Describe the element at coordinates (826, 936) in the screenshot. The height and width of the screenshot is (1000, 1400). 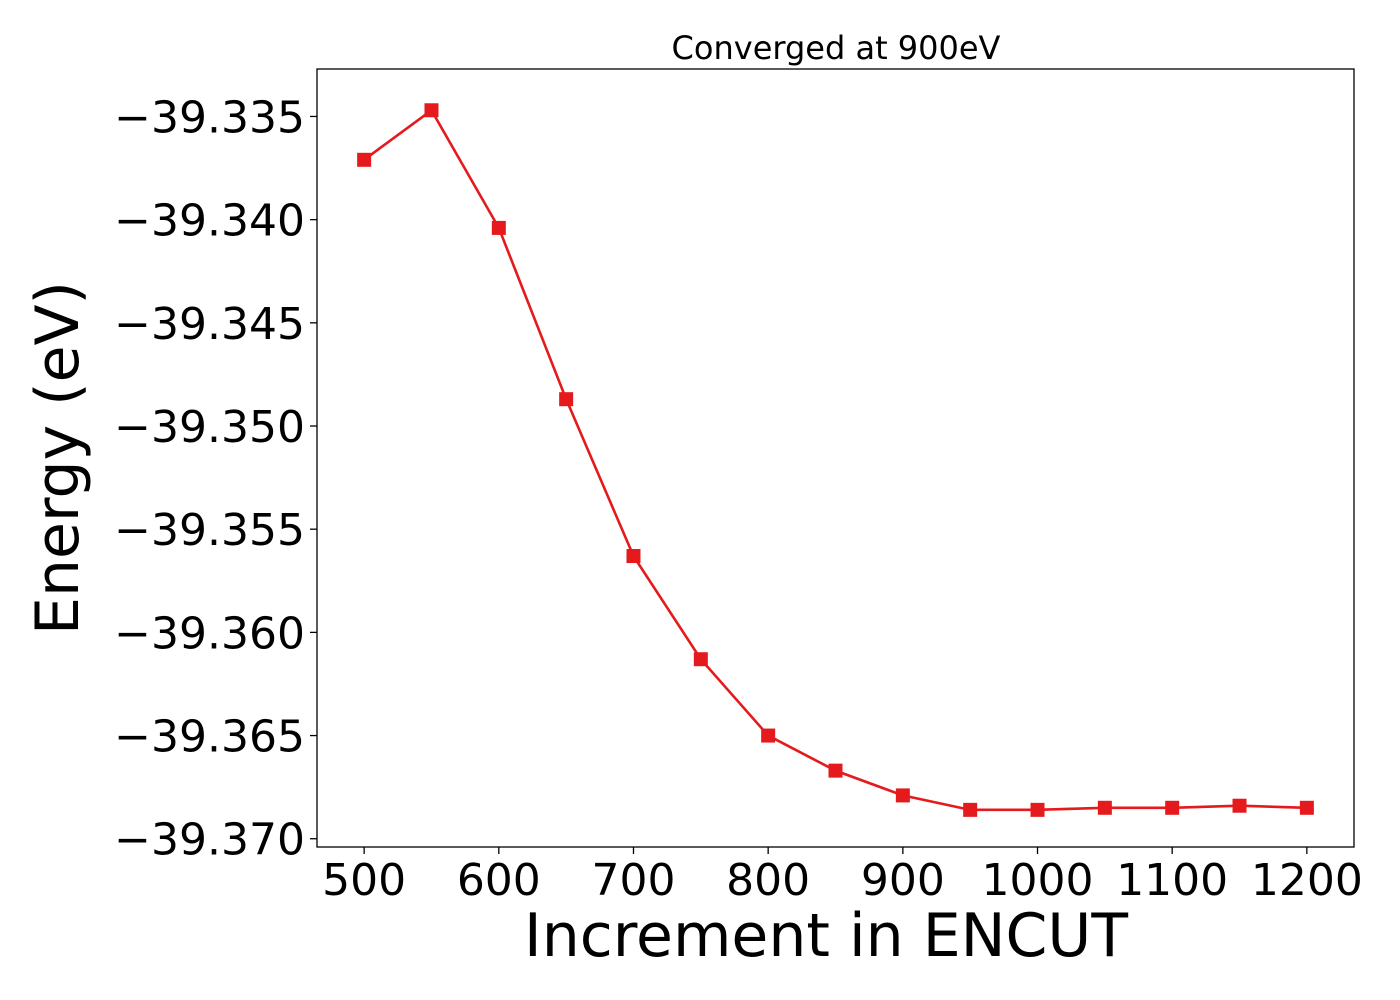
I see `x-axis-title: Increment in ENCUT` at that location.